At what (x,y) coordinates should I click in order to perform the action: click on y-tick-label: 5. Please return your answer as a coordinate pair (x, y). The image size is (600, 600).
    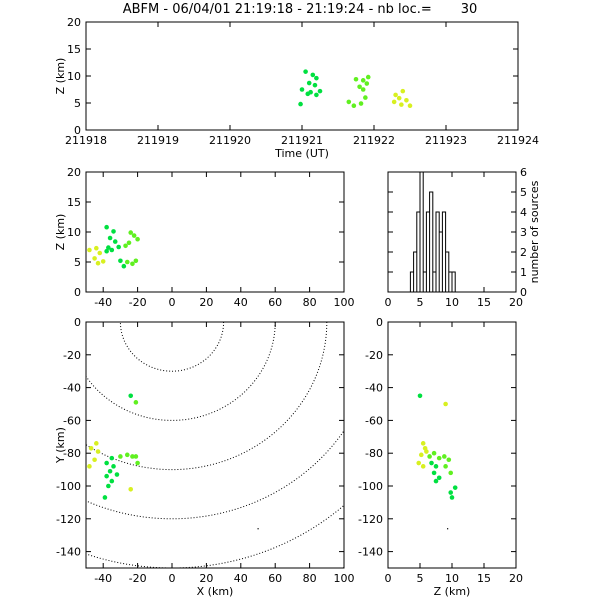
    Looking at the image, I should click on (77, 262).